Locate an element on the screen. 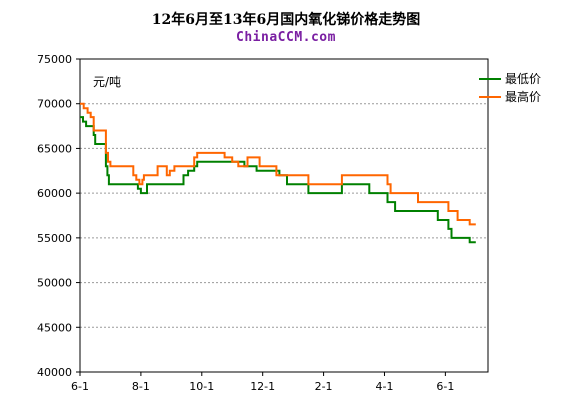 The height and width of the screenshot is (407, 572). x-tick-label: 12-1 is located at coordinates (262, 386).